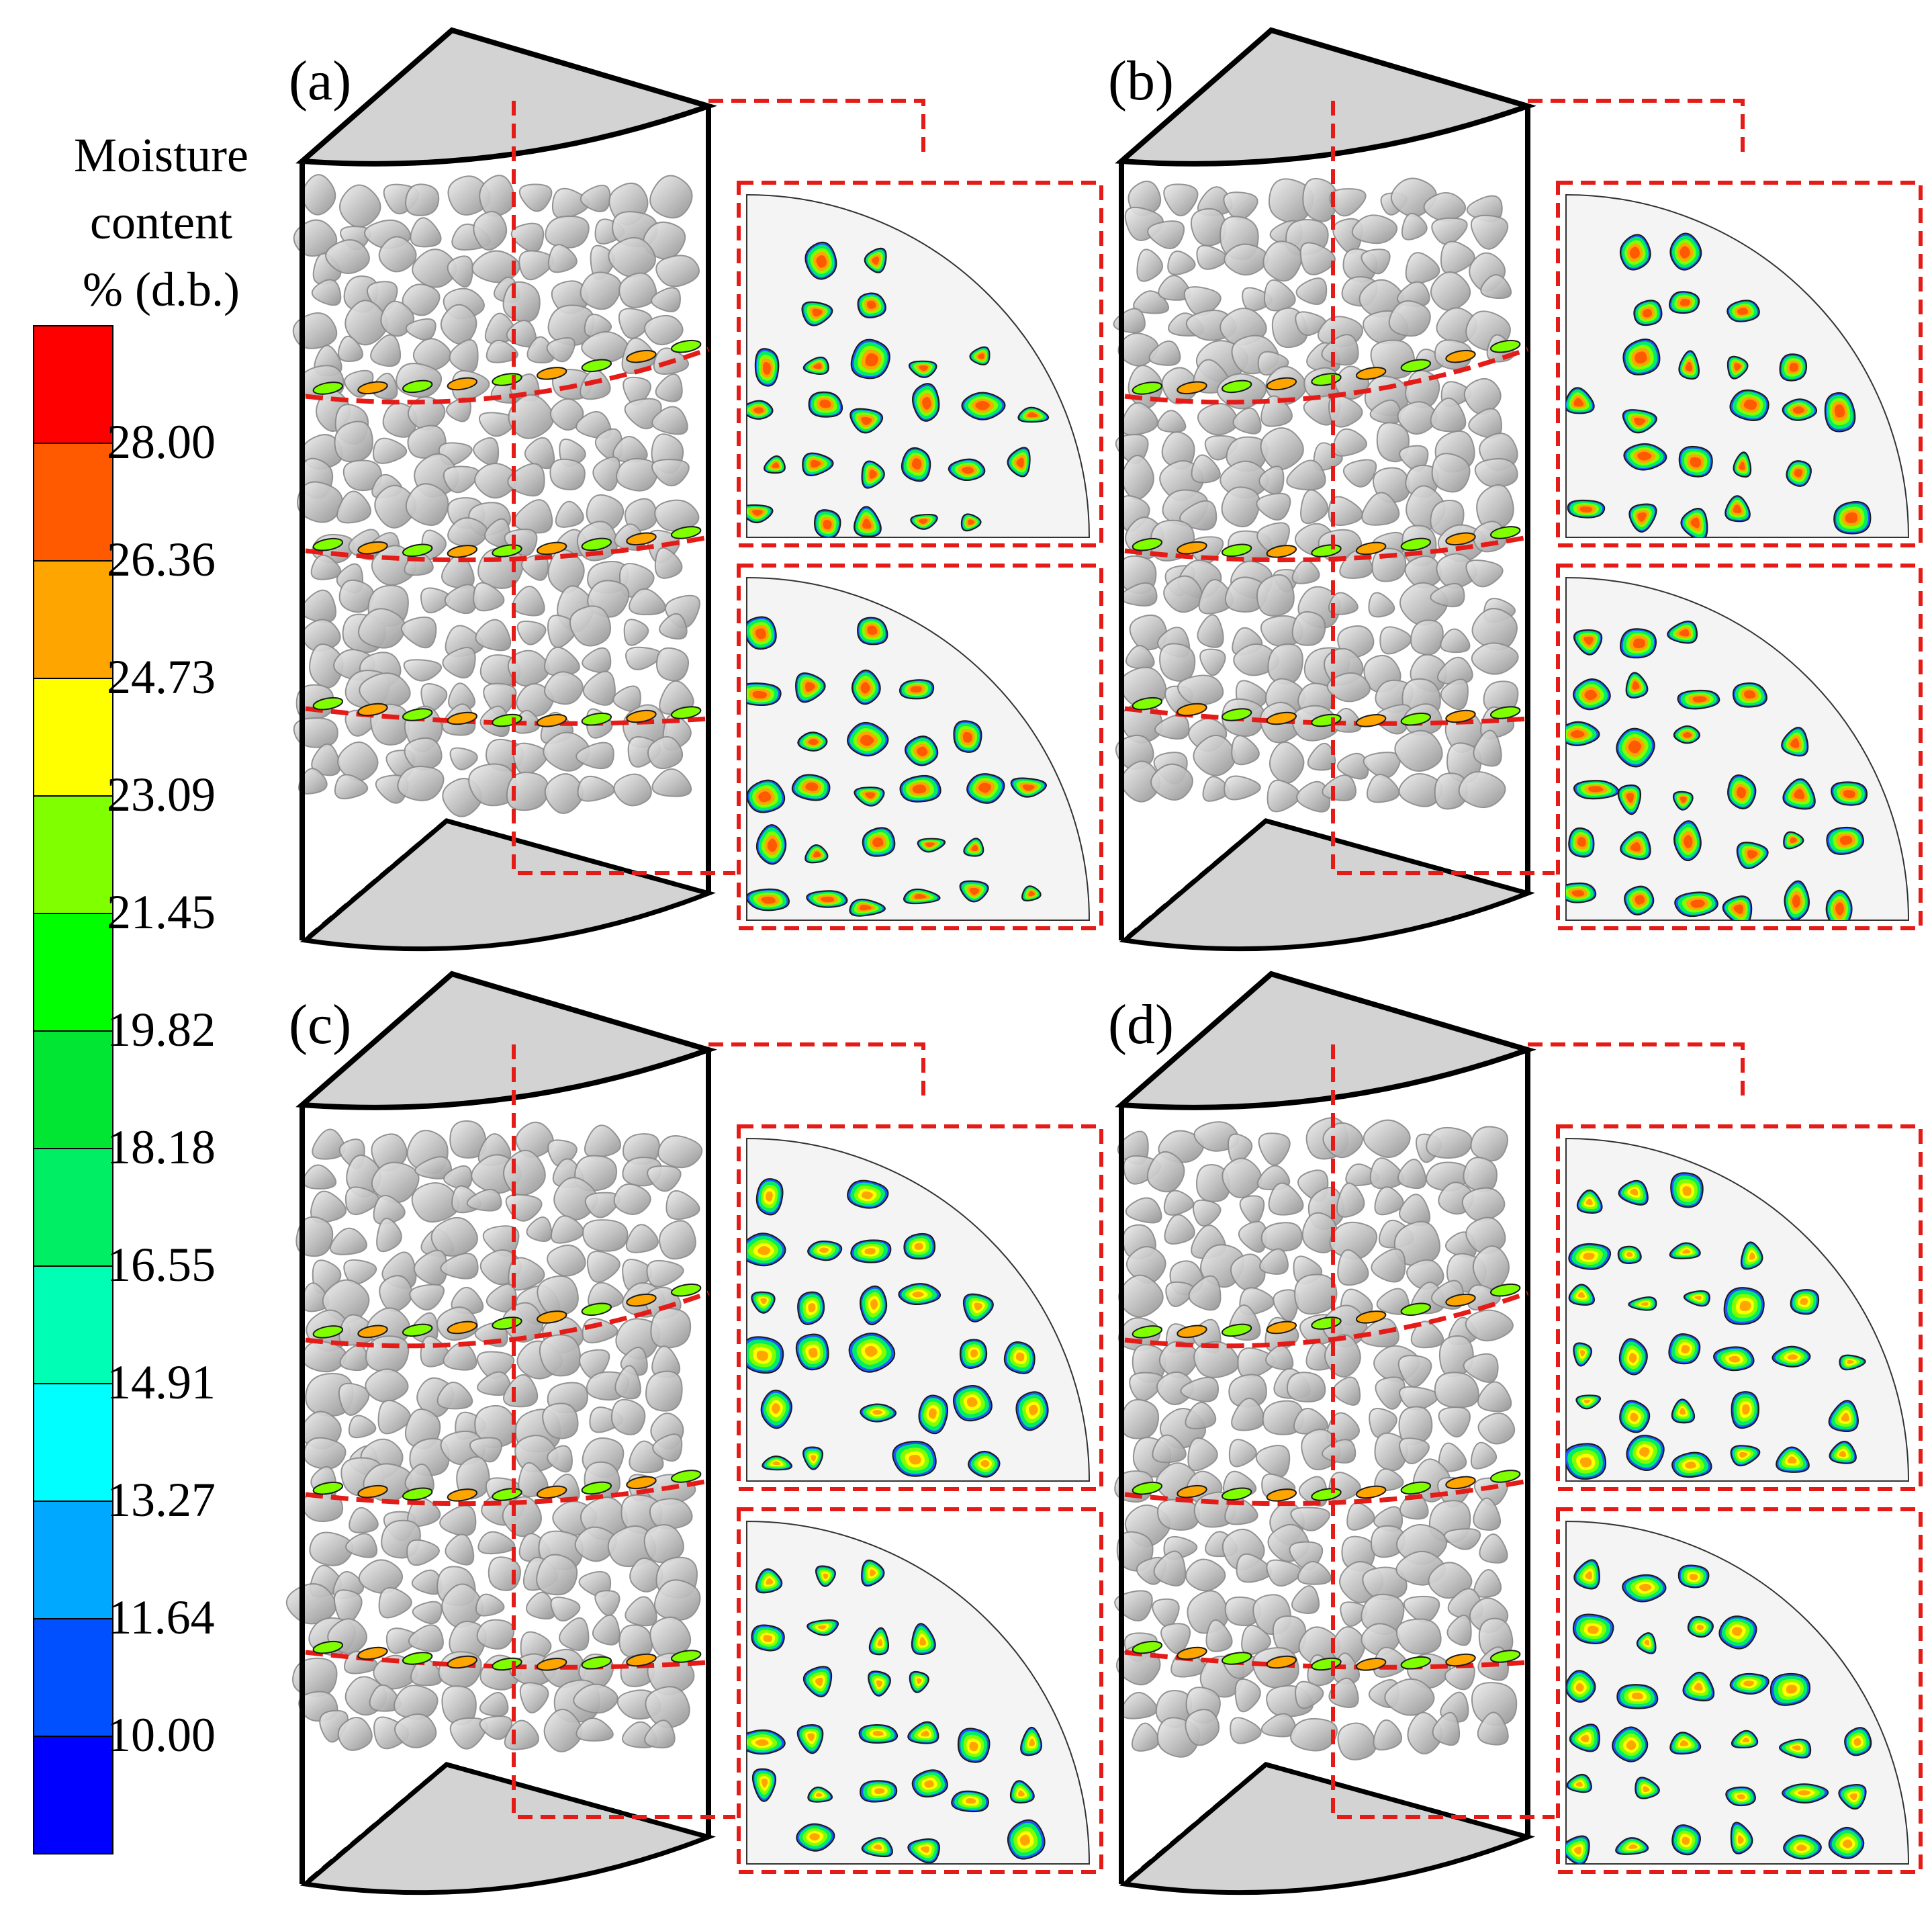 This screenshot has width=1932, height=1923. I want to click on legend-swatch, so click(73, 854).